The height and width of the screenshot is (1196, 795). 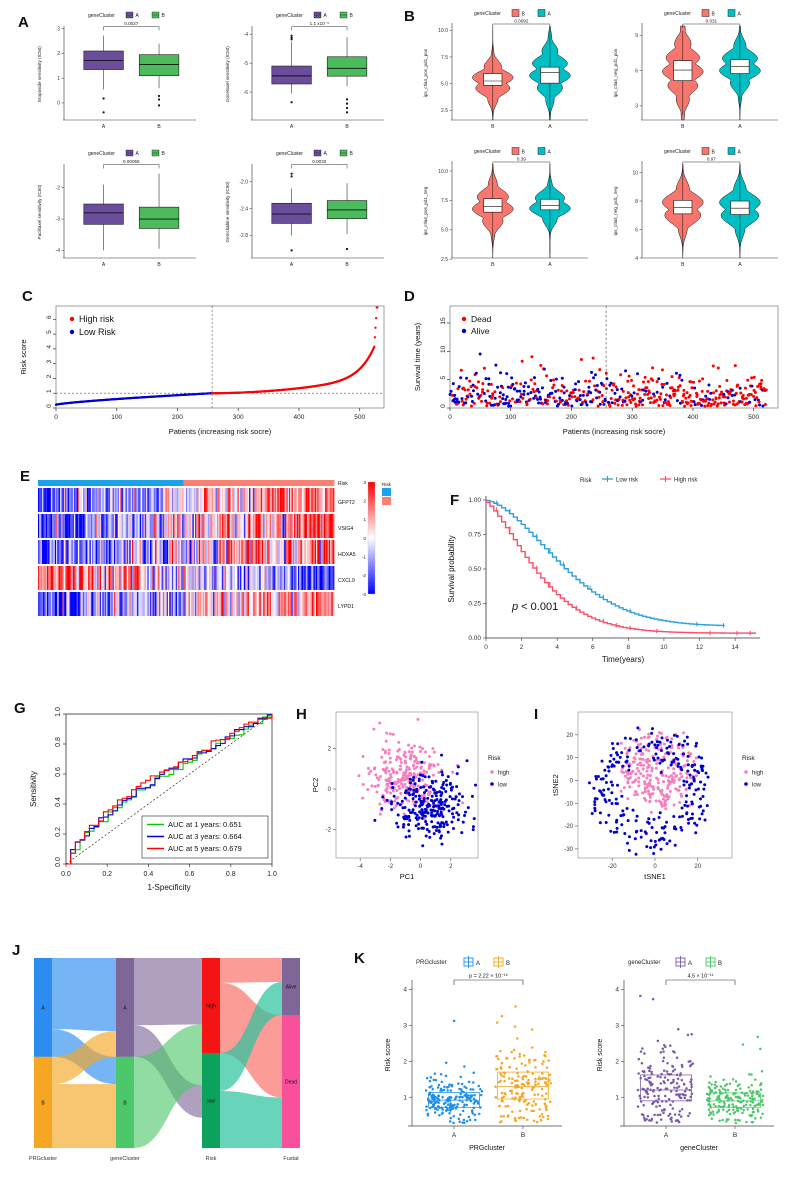 What do you see at coordinates (541, 151) in the screenshot?
I see `legend-swatch-A` at bounding box center [541, 151].